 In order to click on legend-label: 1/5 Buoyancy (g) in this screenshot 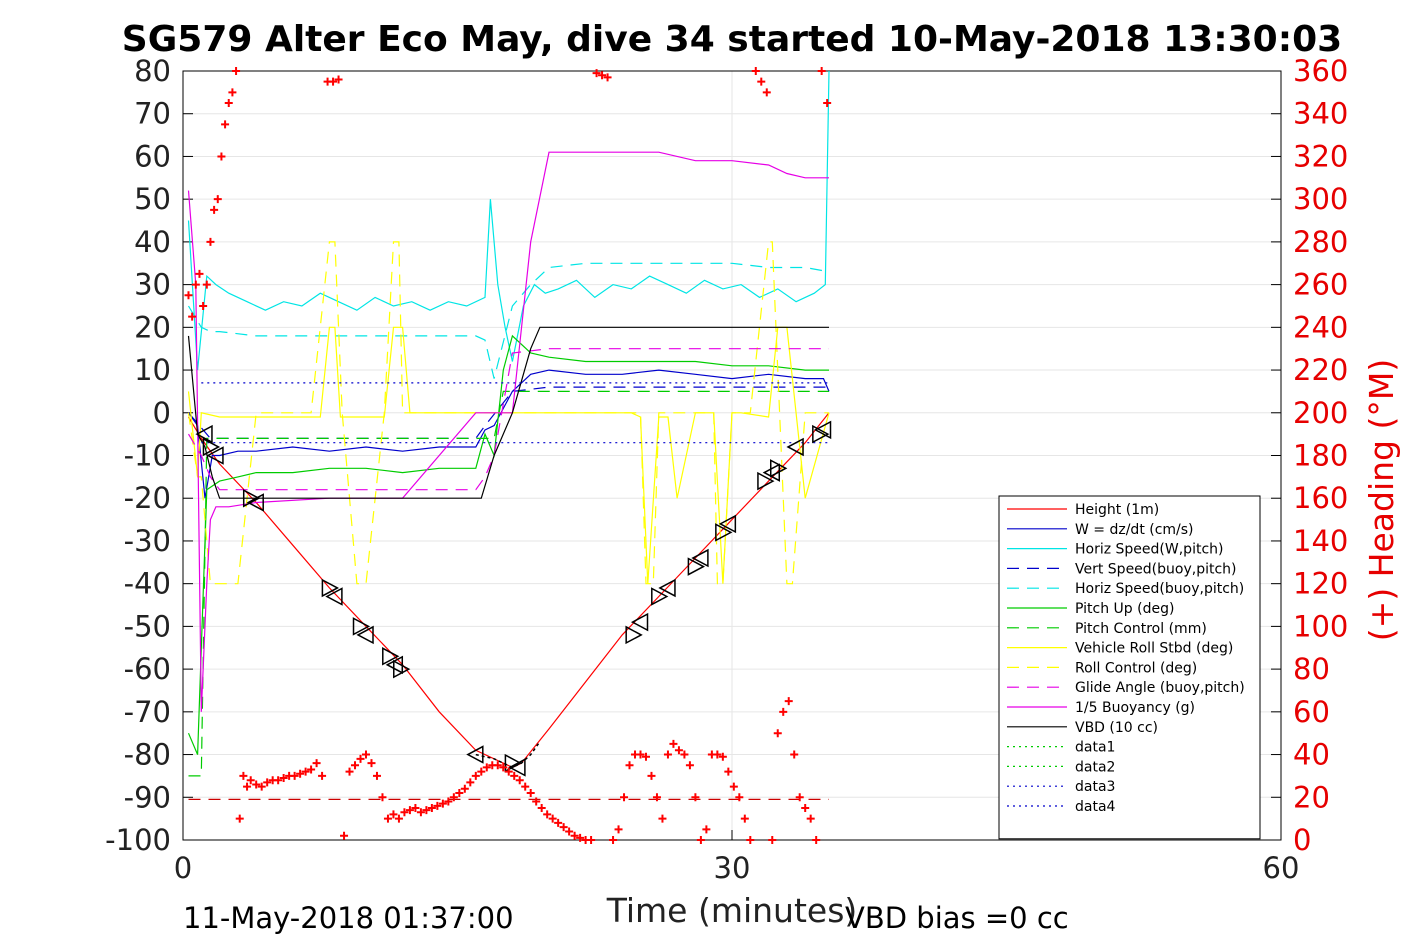, I will do `click(1135, 708)`.